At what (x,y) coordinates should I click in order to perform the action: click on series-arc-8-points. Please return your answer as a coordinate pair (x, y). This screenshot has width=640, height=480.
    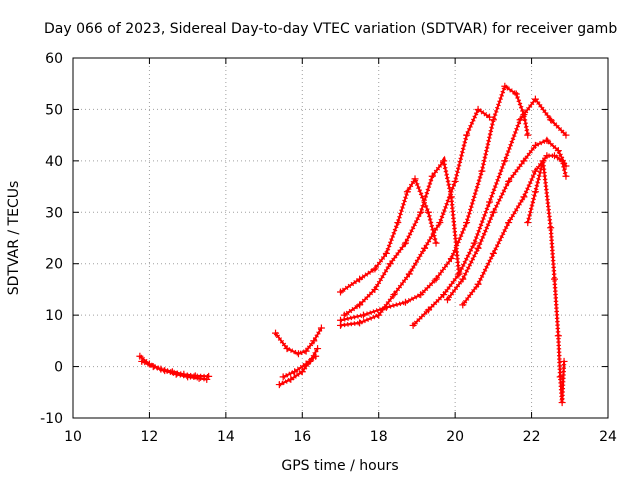
    Looking at the image, I should click on (415, 217).